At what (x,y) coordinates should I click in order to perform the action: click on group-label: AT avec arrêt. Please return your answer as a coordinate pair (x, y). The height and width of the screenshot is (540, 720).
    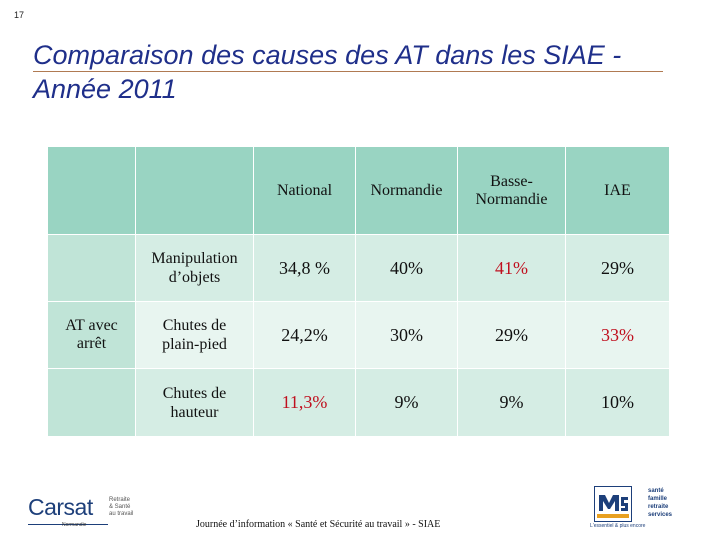
    Looking at the image, I should click on (91, 335).